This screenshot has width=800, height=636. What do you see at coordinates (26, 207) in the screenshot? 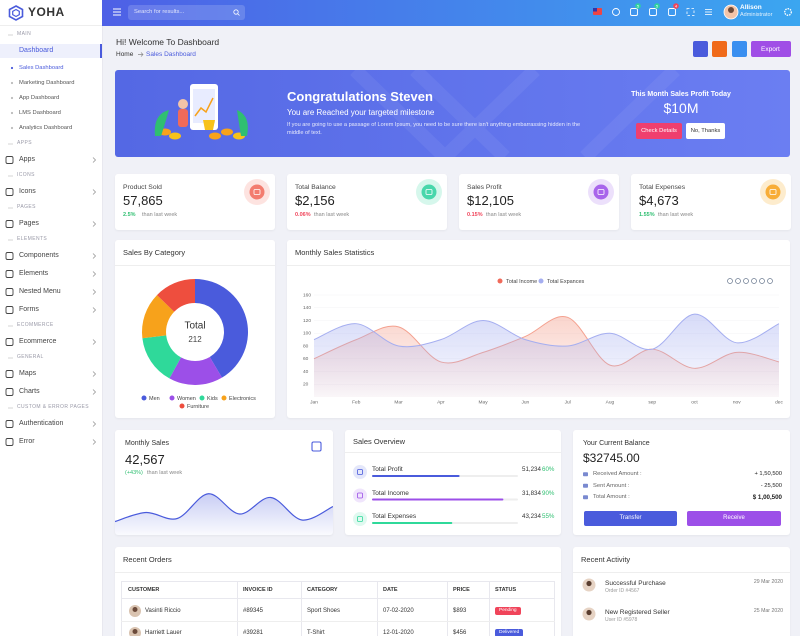
I see `sidebar-heading: PAGES` at bounding box center [26, 207].